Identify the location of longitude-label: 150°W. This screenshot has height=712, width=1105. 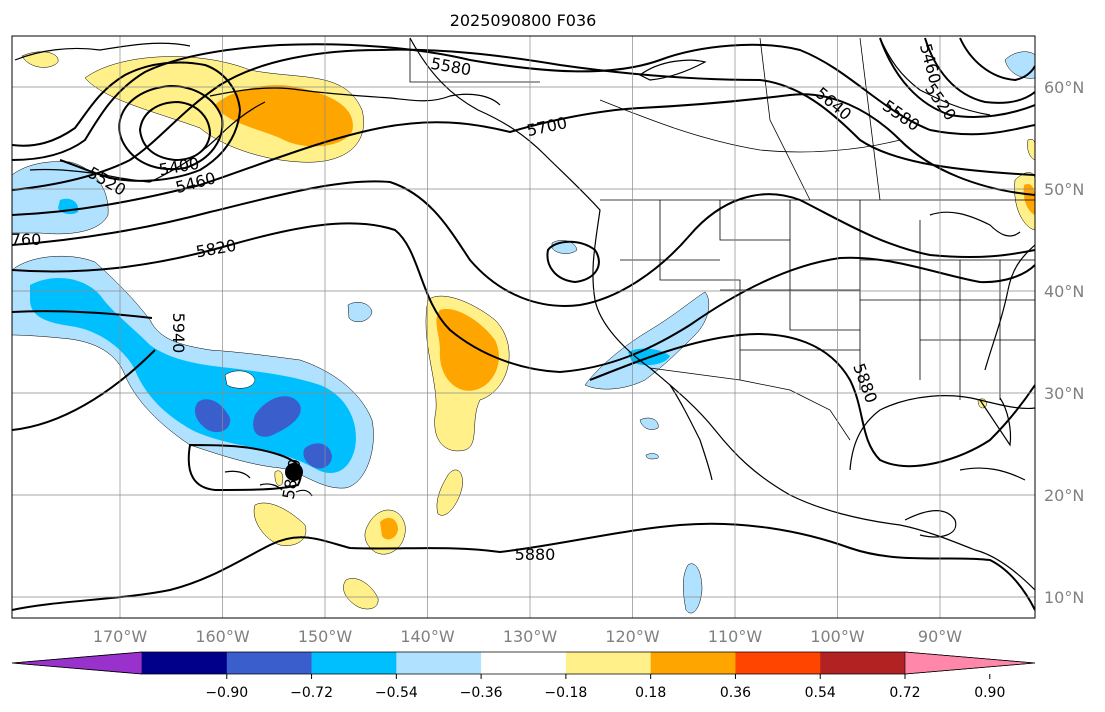
(325, 636).